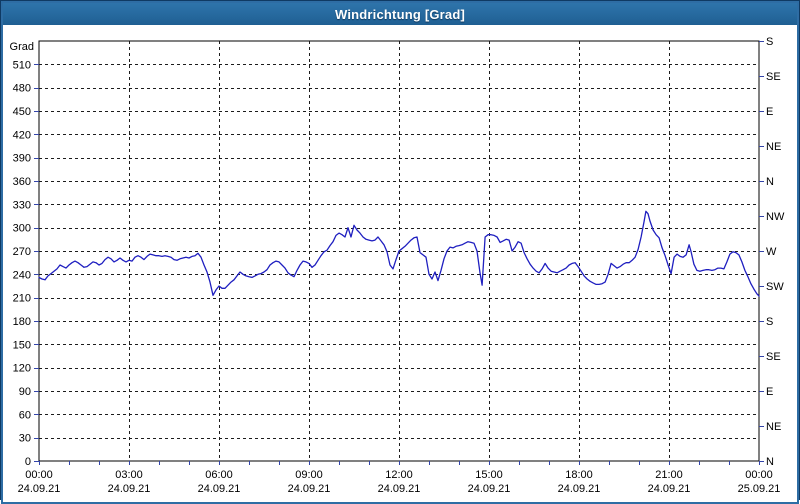 This screenshot has height=504, width=800. I want to click on y-axis-right-labels: S SE E NE N NW W SW S SE E NE N, so click(775, 252).